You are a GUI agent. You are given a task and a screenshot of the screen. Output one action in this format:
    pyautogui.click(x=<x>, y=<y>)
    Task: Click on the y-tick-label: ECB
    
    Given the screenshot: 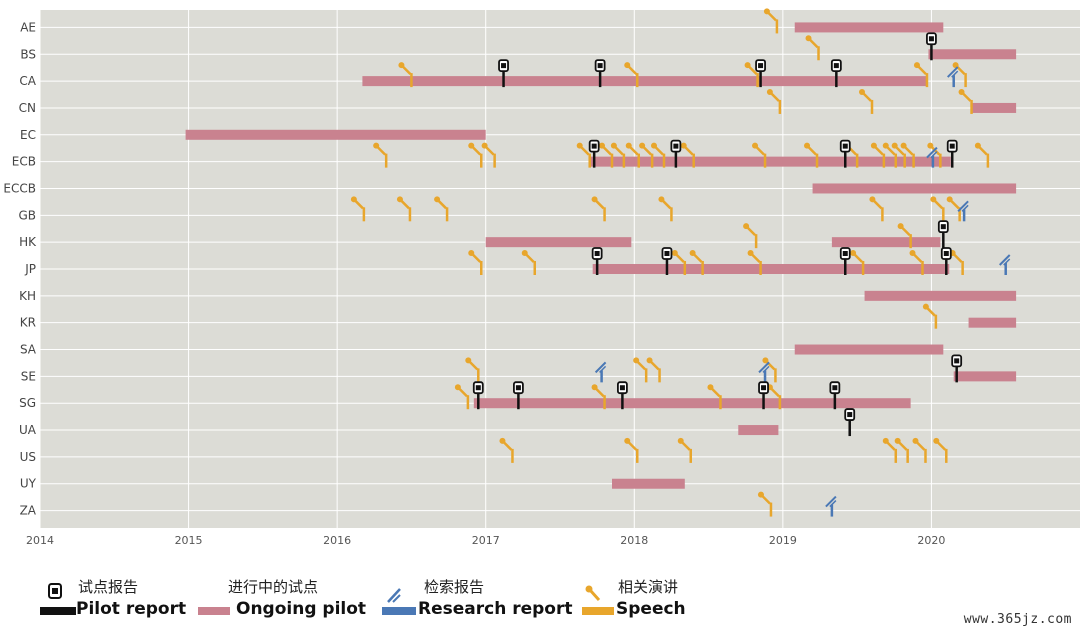 What is the action you would take?
    pyautogui.click(x=24, y=162)
    